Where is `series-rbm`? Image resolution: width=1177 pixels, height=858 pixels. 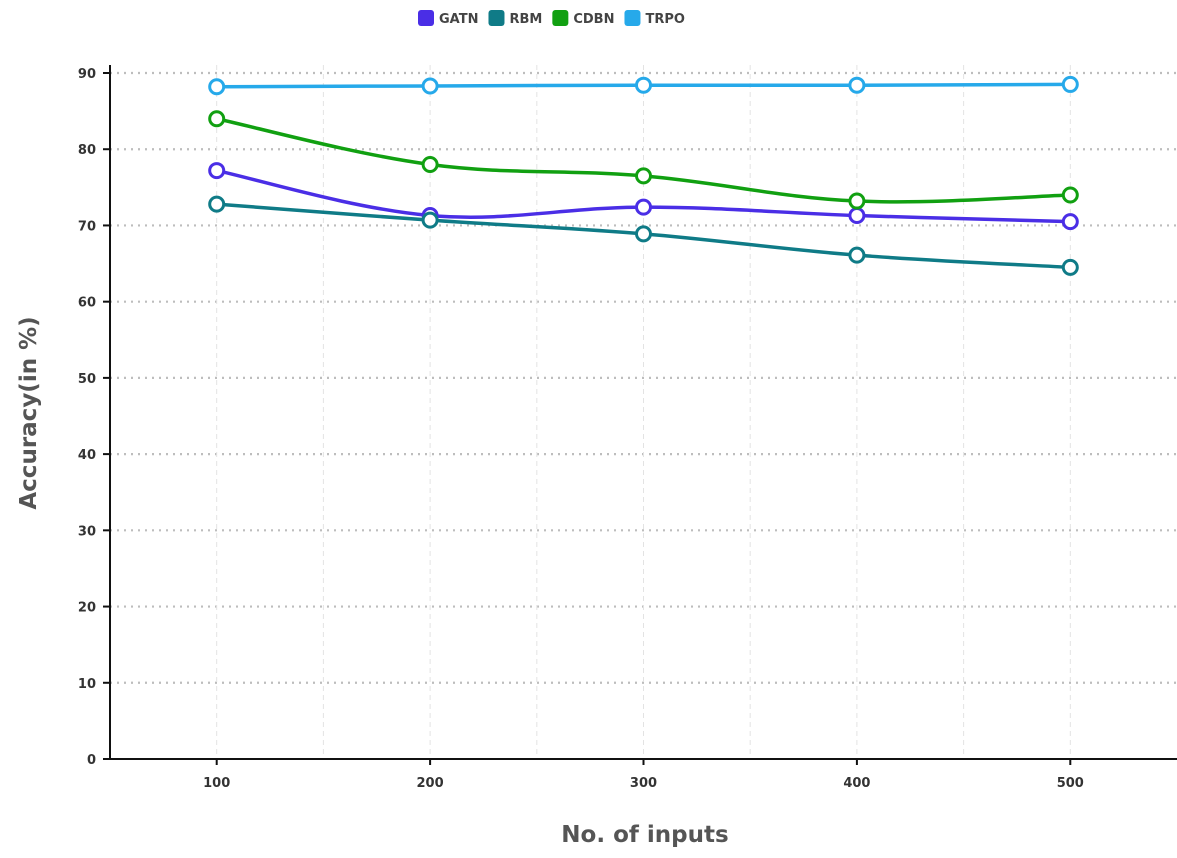 series-rbm is located at coordinates (643, 235).